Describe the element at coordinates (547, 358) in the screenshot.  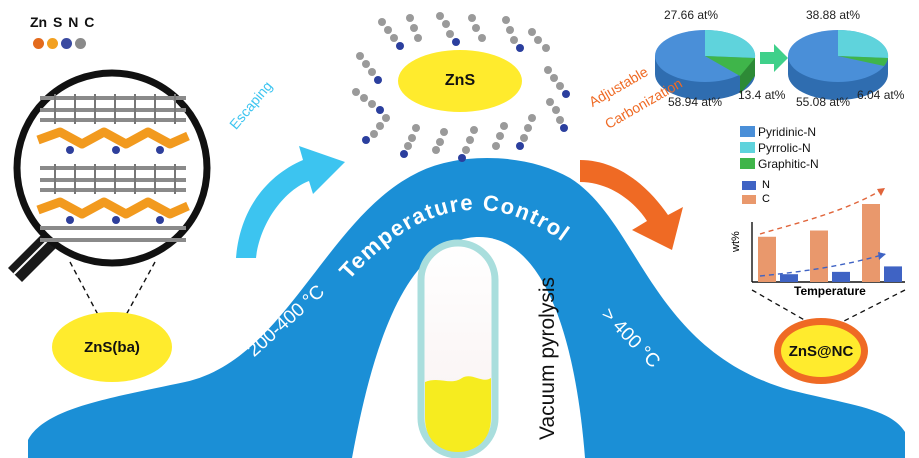
I see `vacuum-pyrolysis-label: Vacuum pyrolysis` at that location.